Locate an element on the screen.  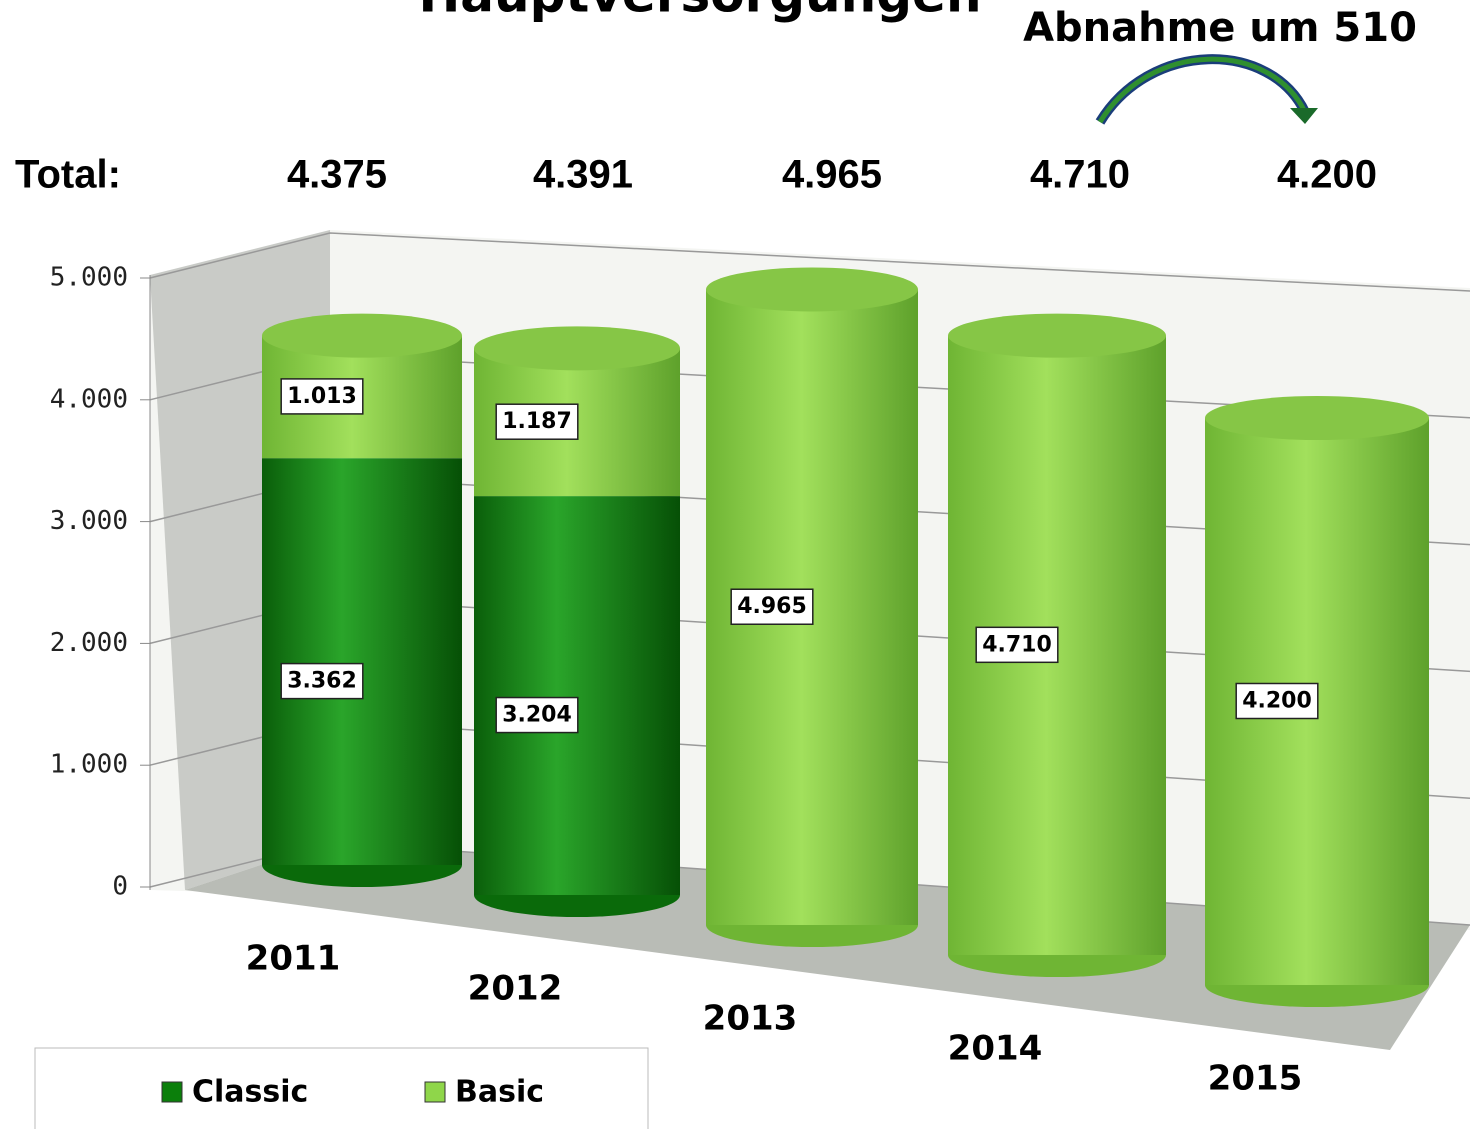
total-value: 4.375 is located at coordinates (337, 175).